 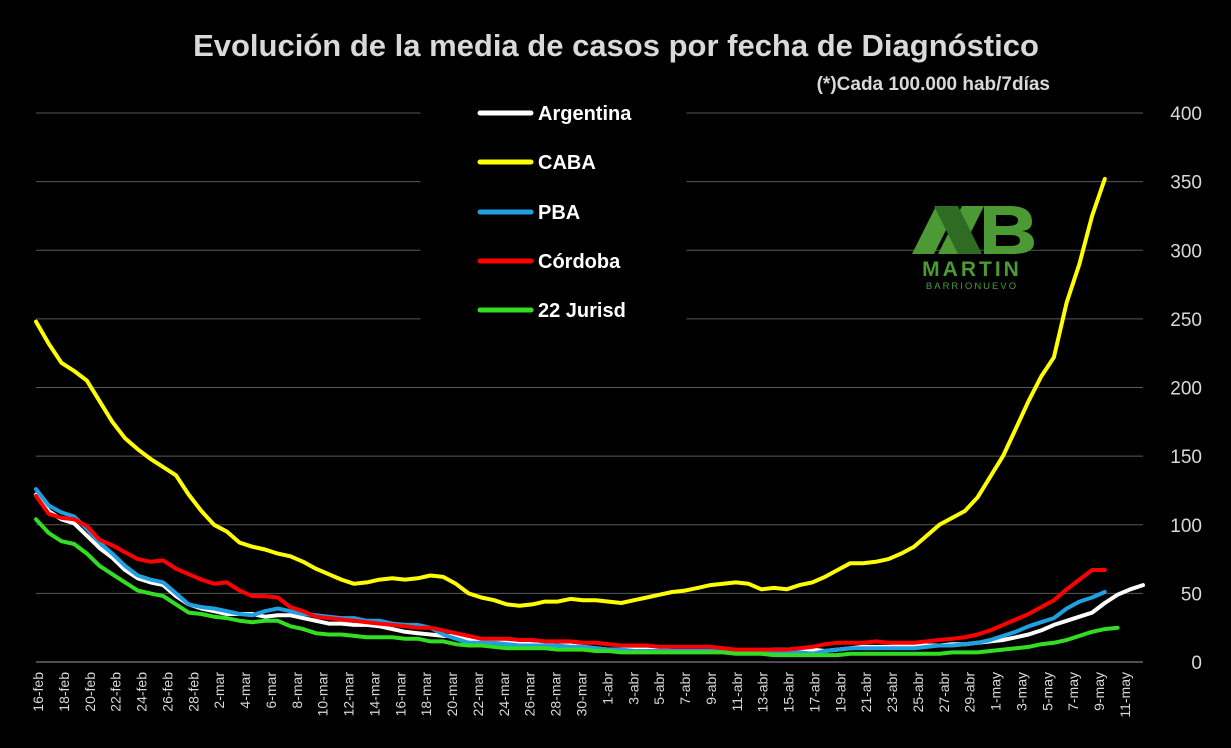 I want to click on x-tick-label-26-feb: 26-feb, so click(x=167, y=692).